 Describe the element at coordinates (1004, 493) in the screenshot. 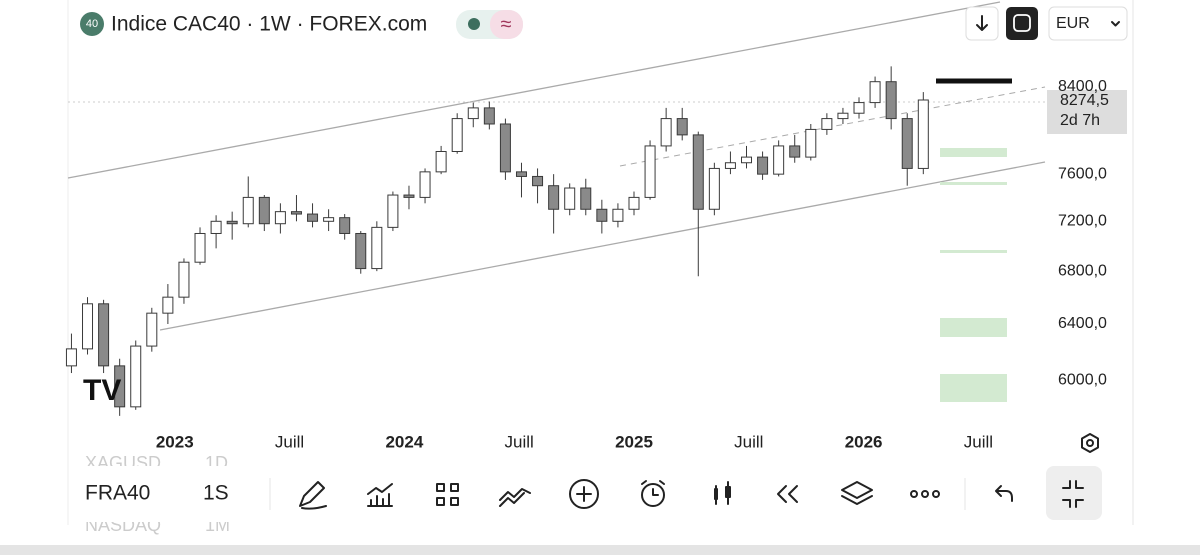

I see `undo-icon` at that location.